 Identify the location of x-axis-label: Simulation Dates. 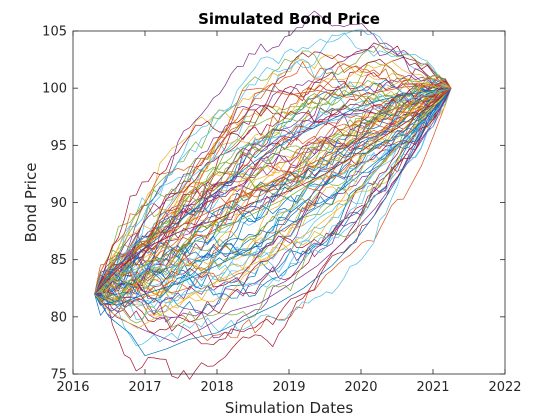
(289, 408).